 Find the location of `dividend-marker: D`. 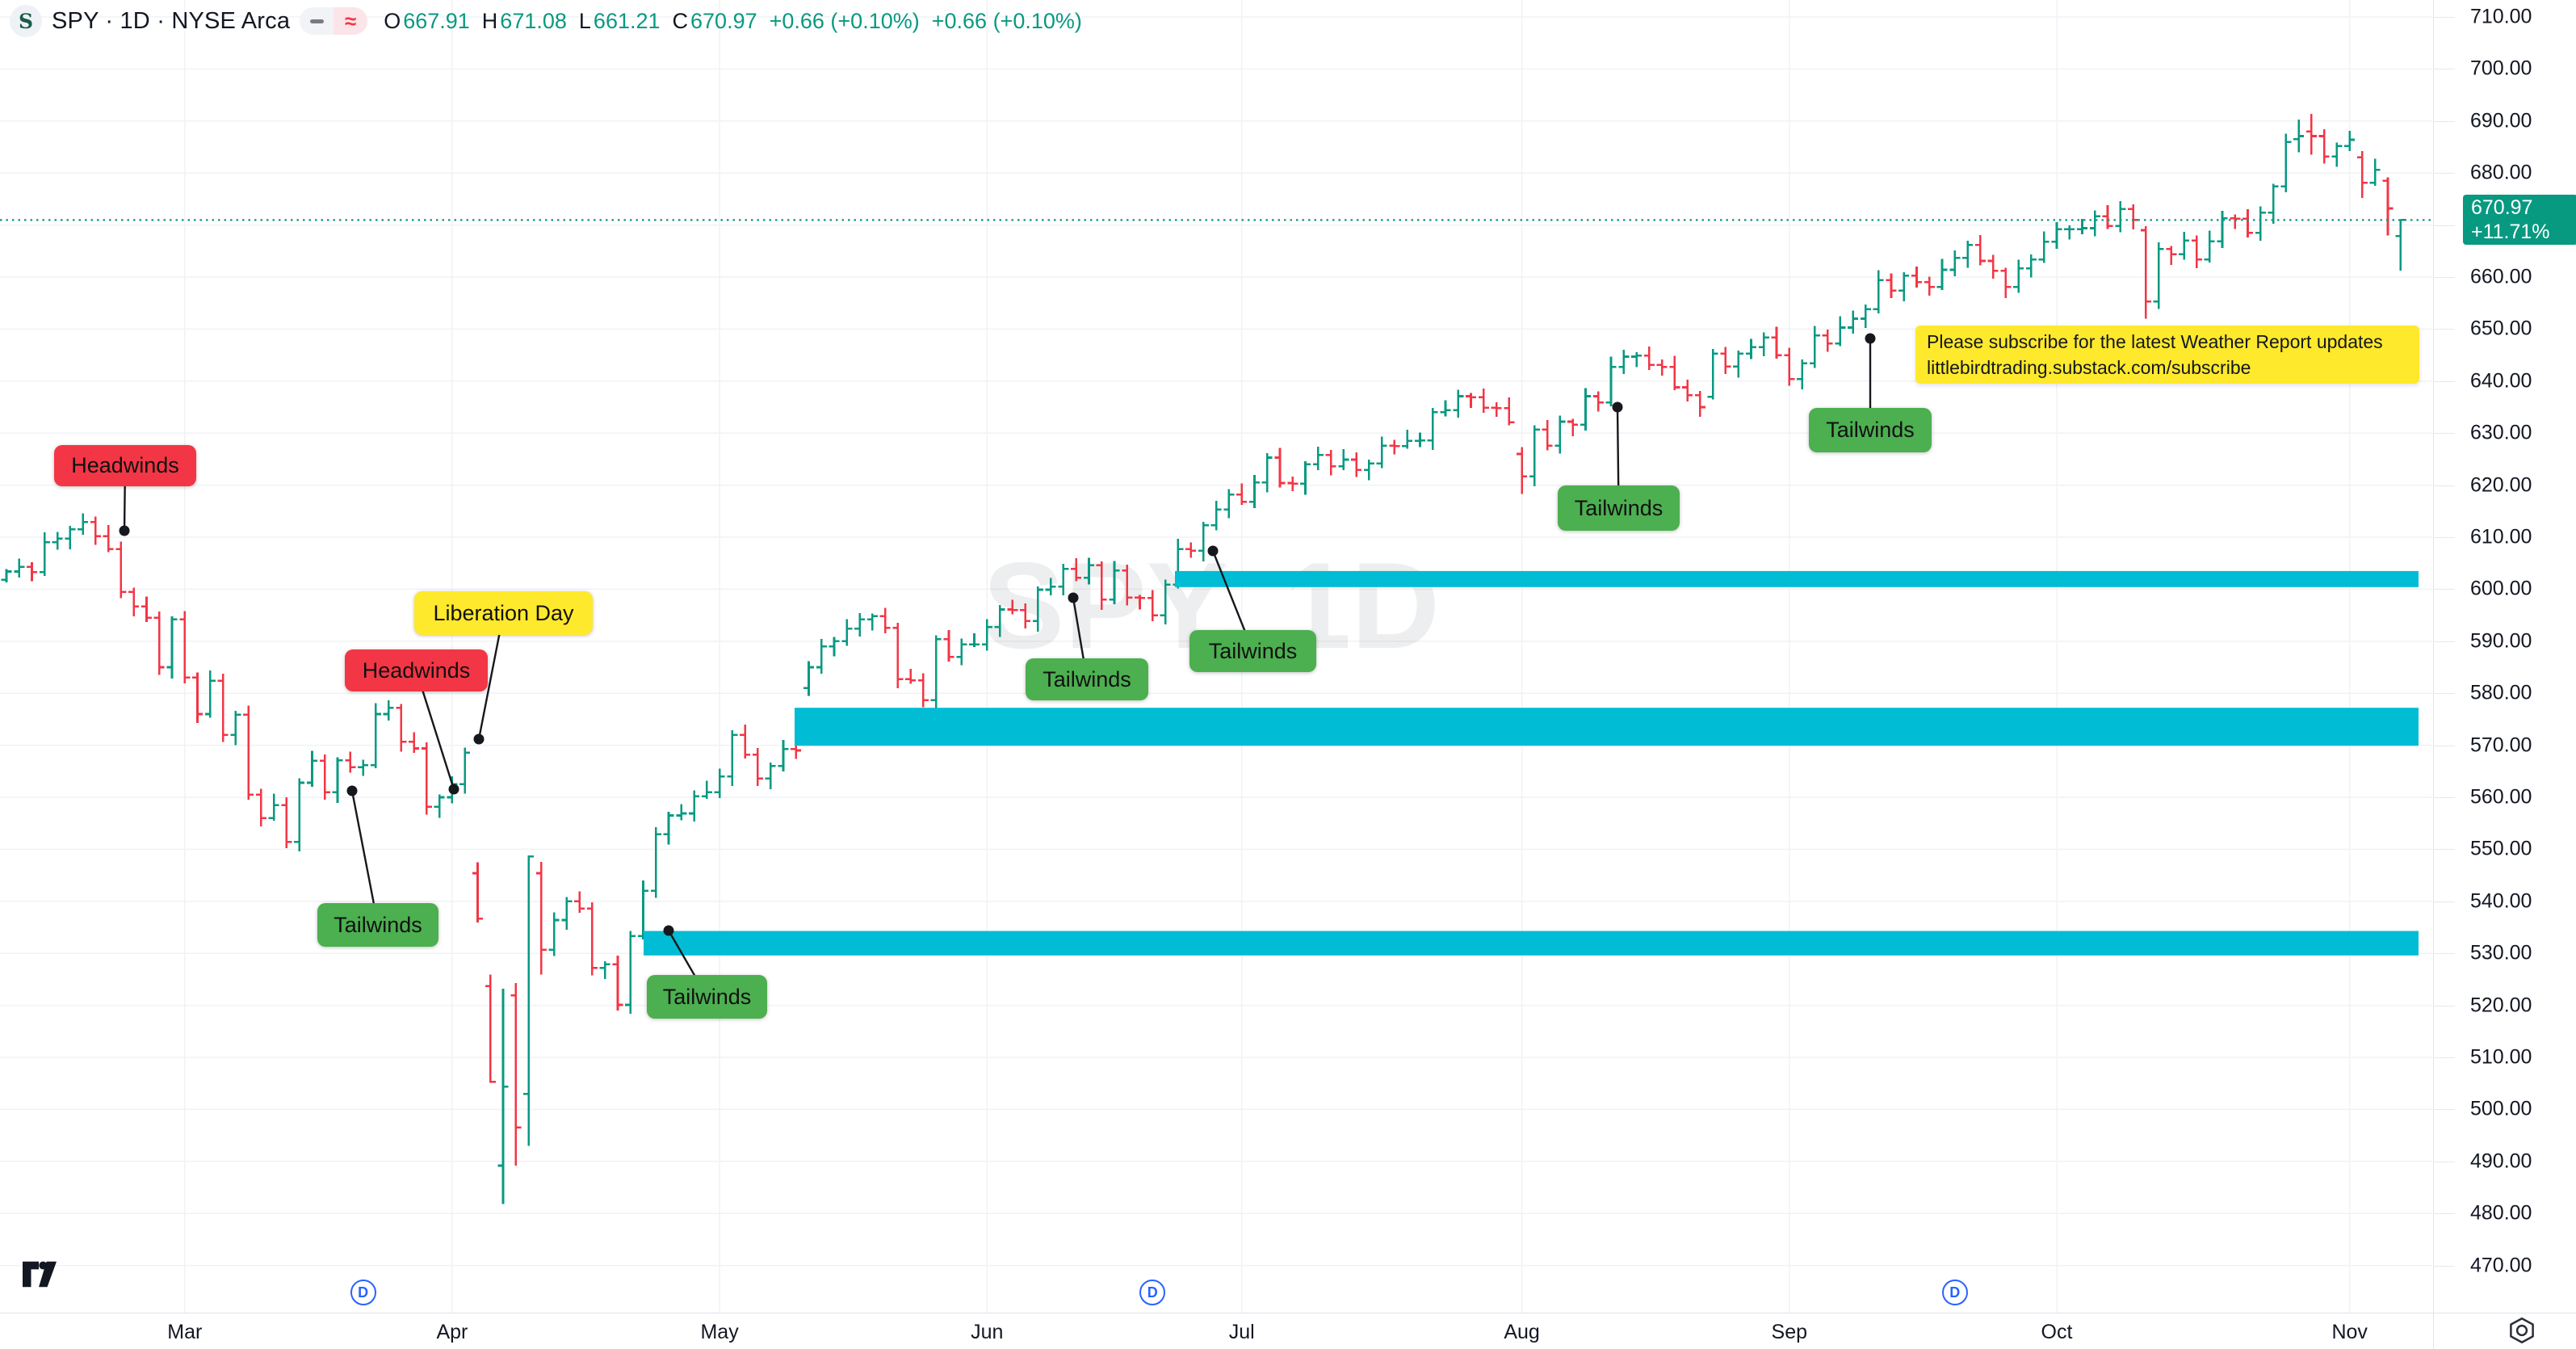

dividend-marker: D is located at coordinates (363, 1292).